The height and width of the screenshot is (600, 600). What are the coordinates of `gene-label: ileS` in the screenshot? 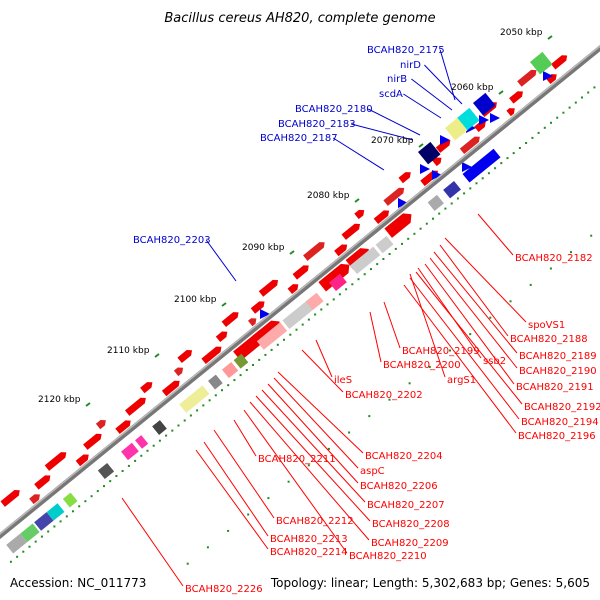 It's located at (343, 380).